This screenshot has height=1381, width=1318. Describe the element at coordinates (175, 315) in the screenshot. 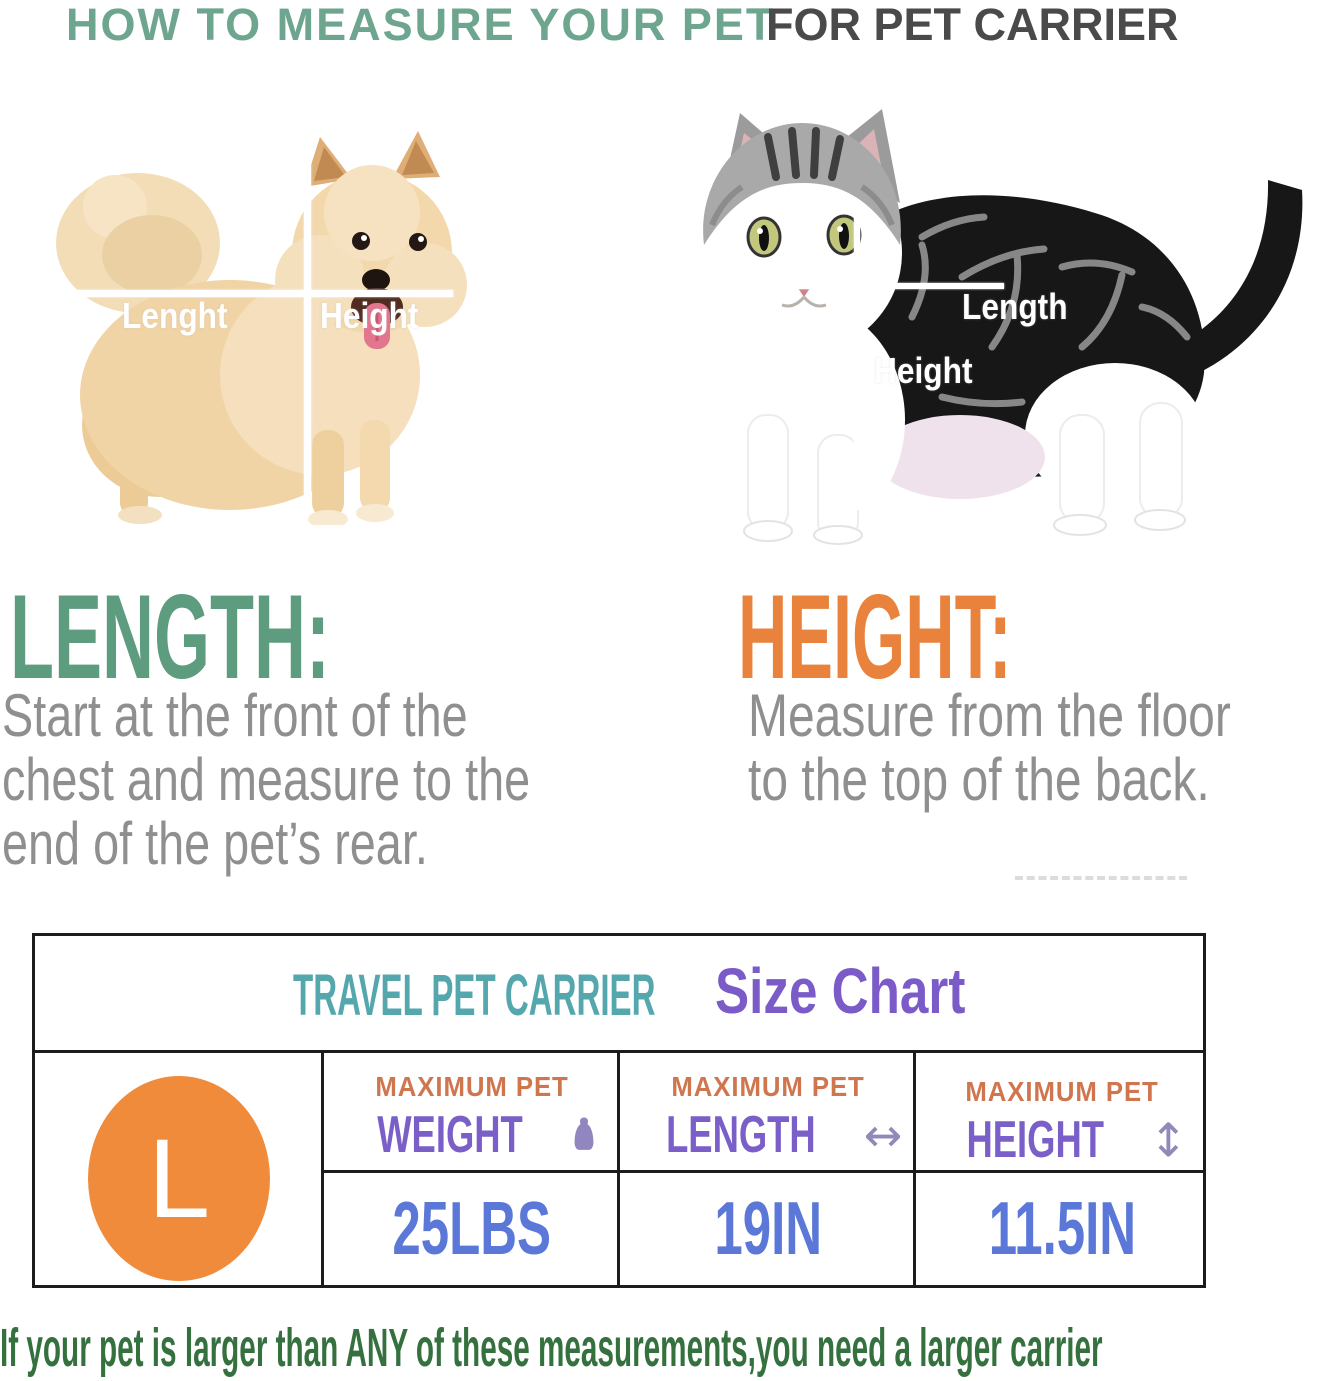

I see `dog-length-label: Lenght` at that location.